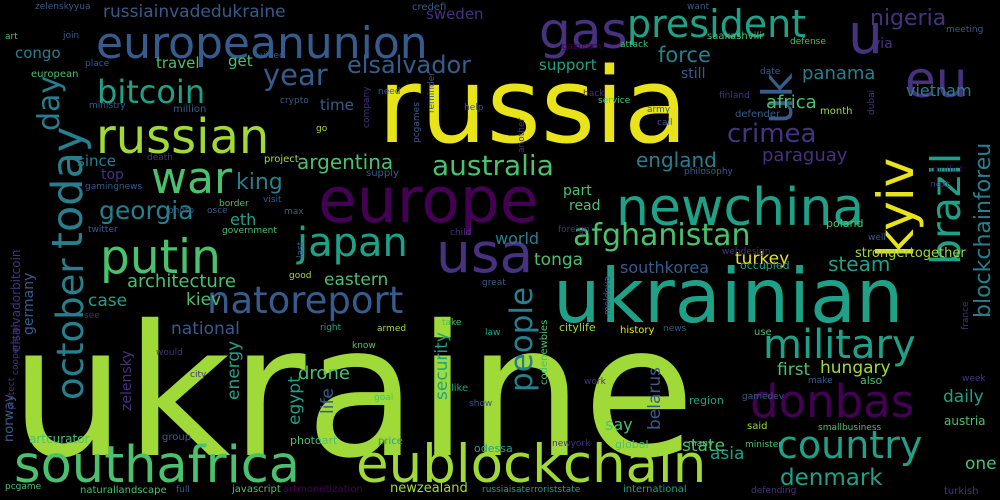  Describe the element at coordinates (571, 444) in the screenshot. I see `word-newyork: newyork` at that location.